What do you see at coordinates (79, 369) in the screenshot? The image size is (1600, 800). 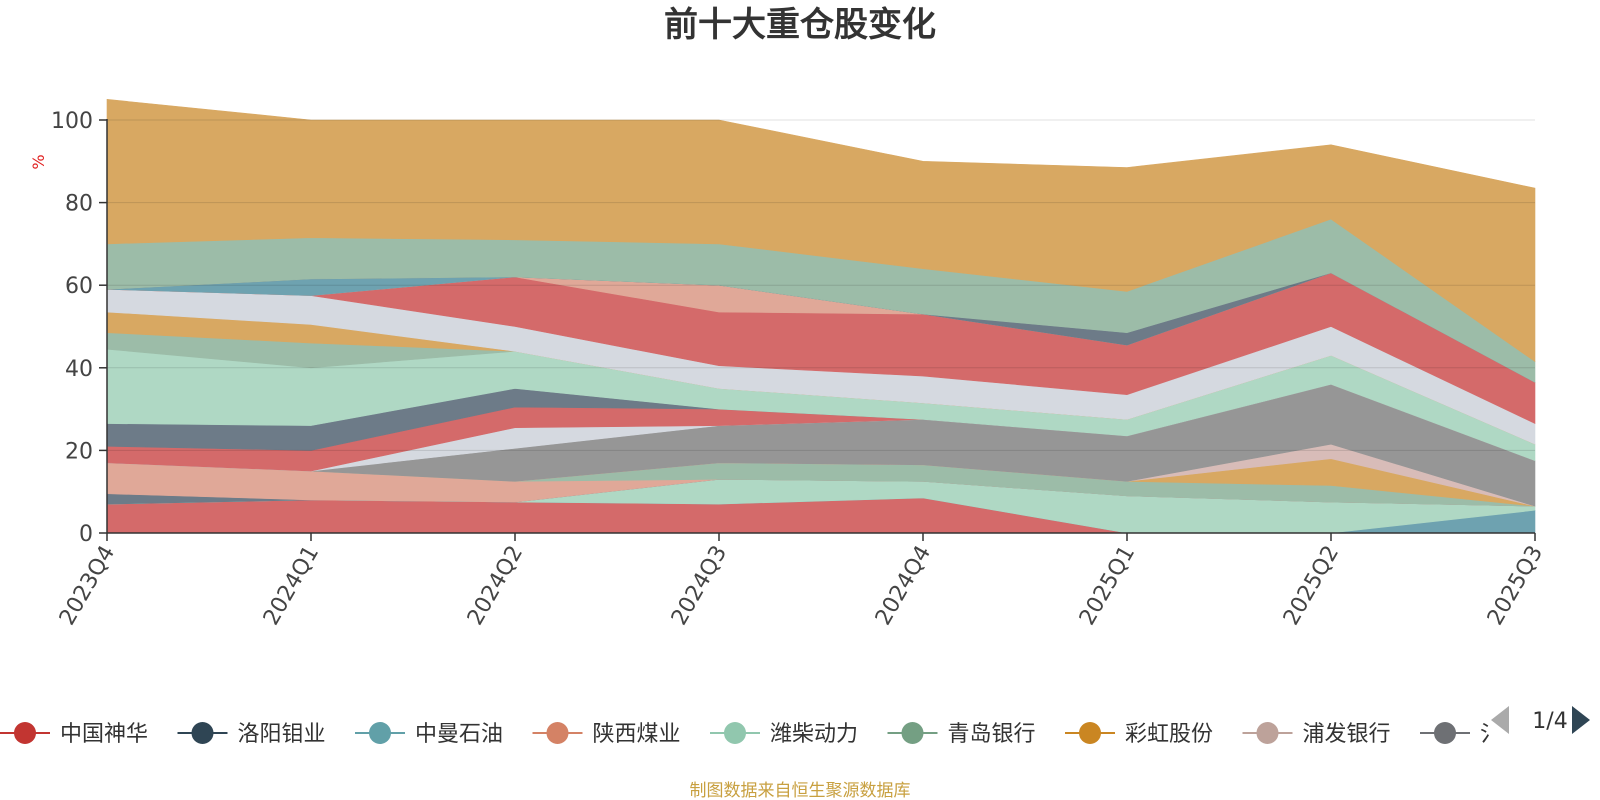 I see `y-tick-label: 40` at bounding box center [79, 369].